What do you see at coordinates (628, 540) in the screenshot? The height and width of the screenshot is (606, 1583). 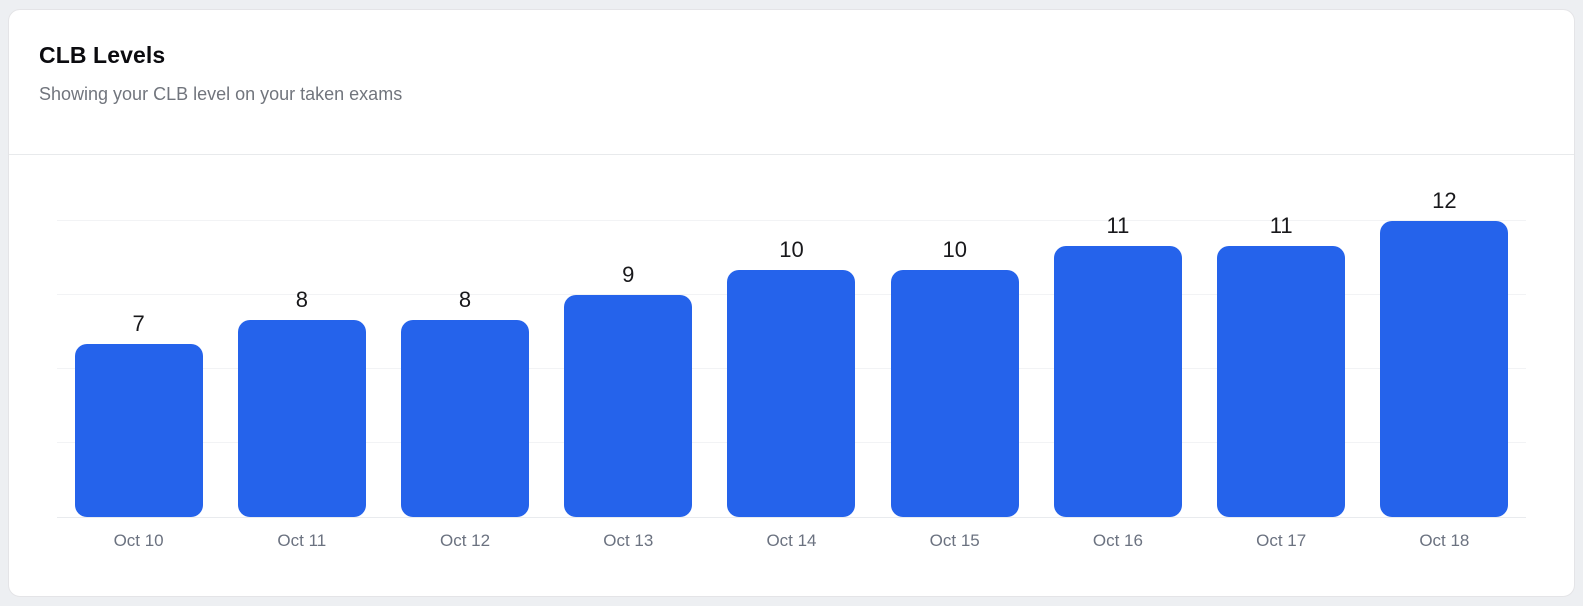 I see `x-axis-tick-label: Oct 13` at bounding box center [628, 540].